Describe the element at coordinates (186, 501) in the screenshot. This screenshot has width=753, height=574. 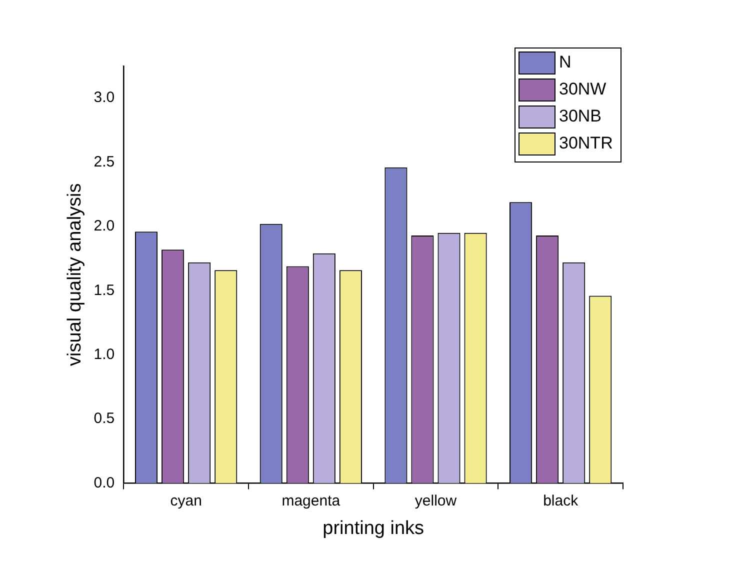
I see `x-tick-label: cyan` at that location.